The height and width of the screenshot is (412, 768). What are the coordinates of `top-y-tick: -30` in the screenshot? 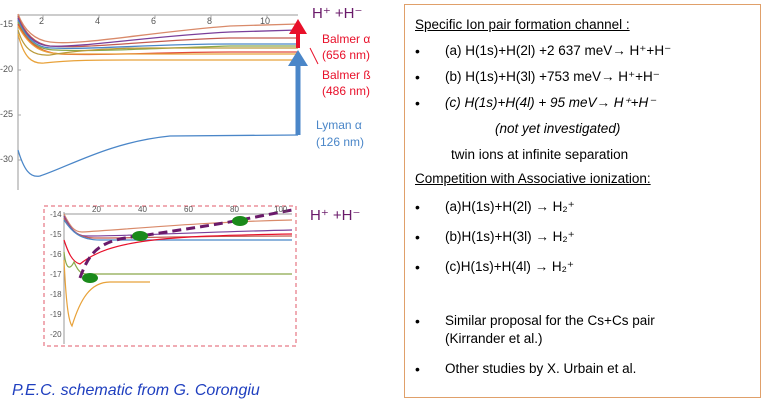 It's located at (7, 159).